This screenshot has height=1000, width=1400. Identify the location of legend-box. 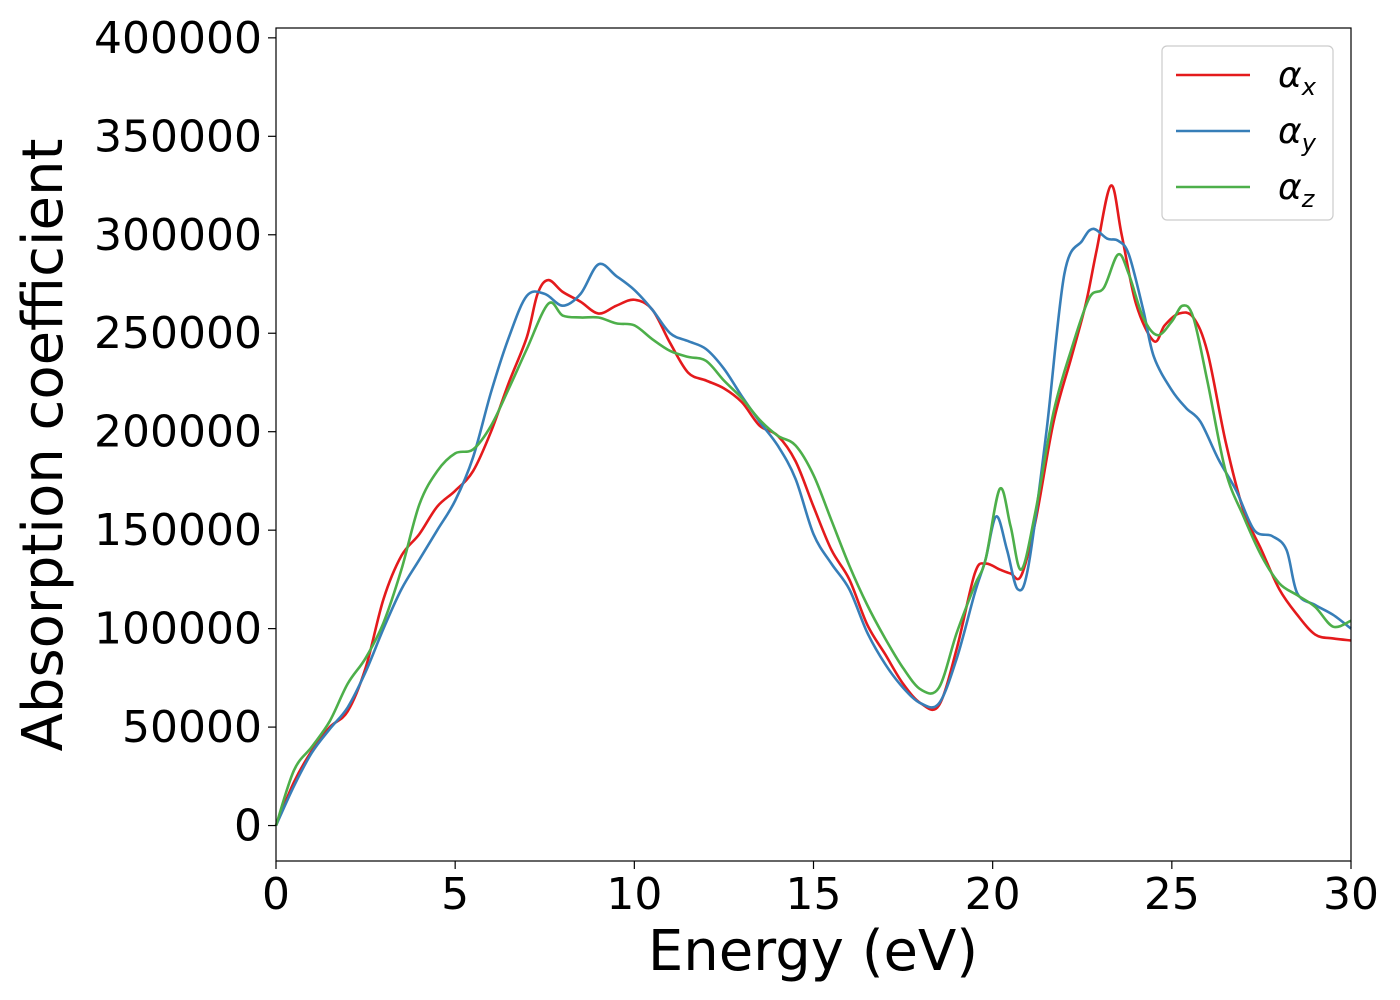
(1247, 133).